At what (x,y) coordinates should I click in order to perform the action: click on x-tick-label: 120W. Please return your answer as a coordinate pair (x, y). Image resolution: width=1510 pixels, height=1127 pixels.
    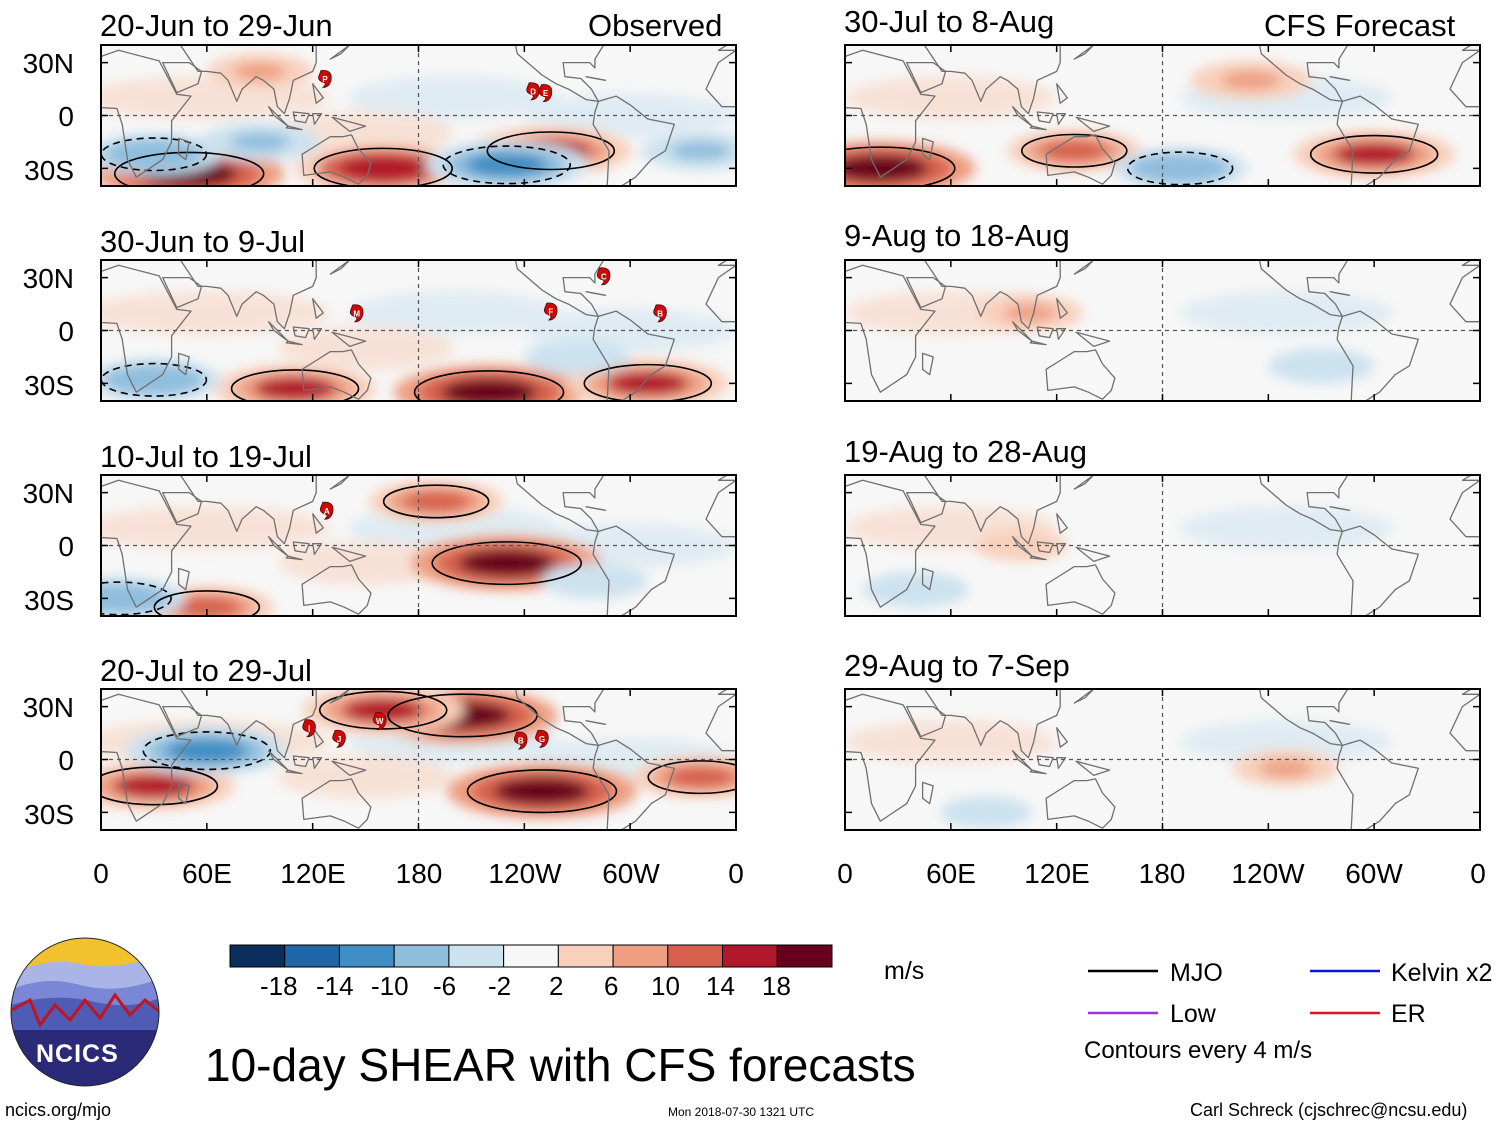
    Looking at the image, I should click on (525, 873).